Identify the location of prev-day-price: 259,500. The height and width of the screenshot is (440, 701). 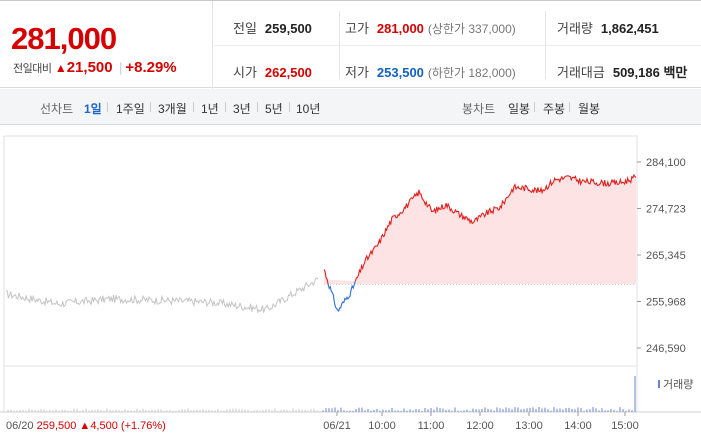
(58, 426).